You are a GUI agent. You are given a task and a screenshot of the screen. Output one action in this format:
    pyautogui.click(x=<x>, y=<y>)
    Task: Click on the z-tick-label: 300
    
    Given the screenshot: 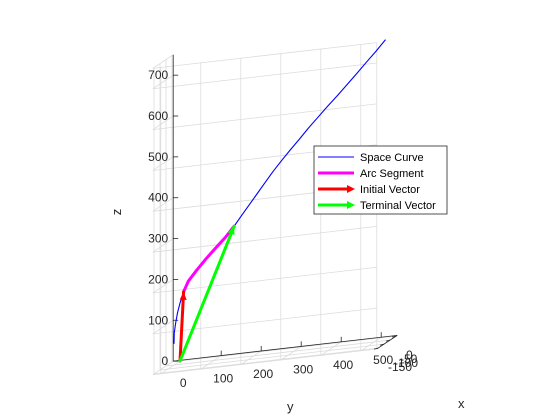 What is the action you would take?
    pyautogui.click(x=158, y=239)
    